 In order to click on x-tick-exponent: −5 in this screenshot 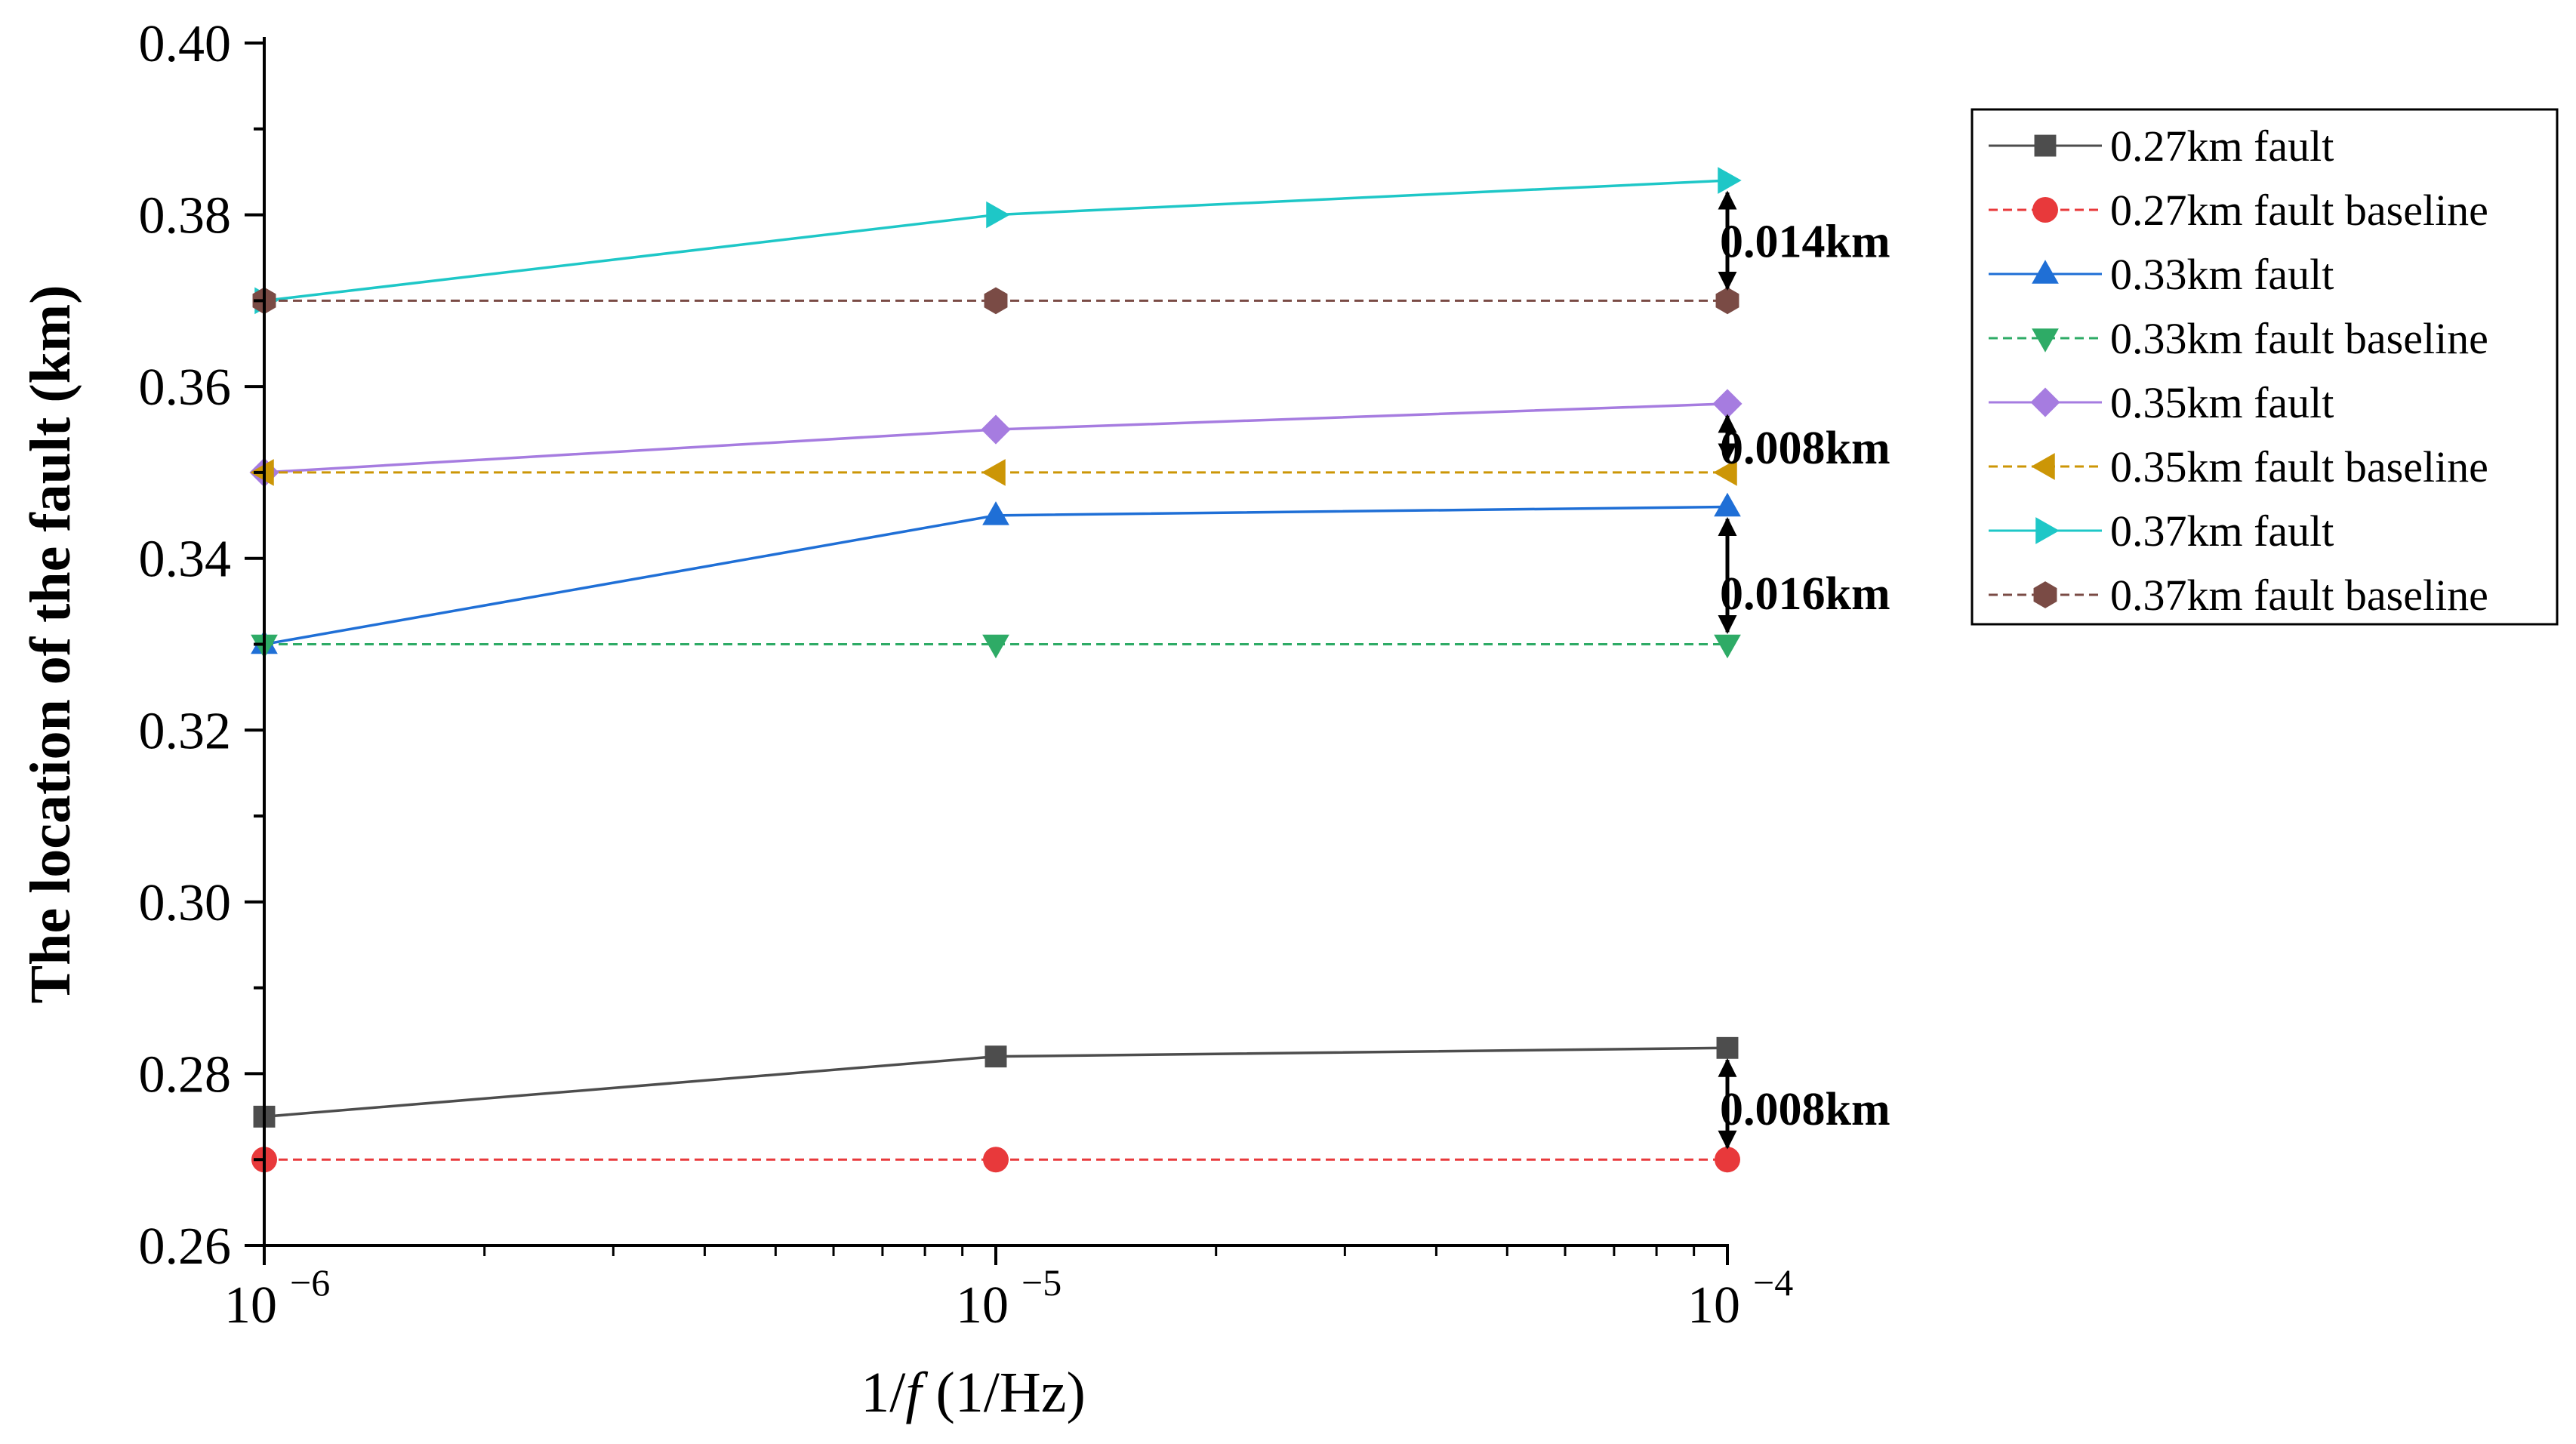, I will do `click(1041, 1282)`.